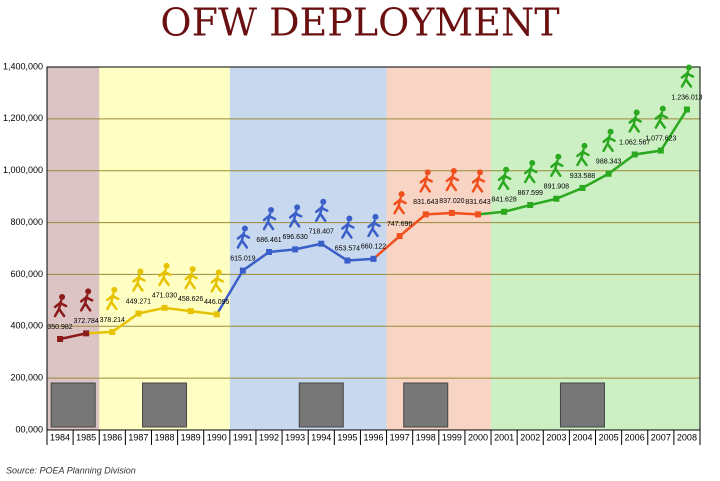 This screenshot has width=720, height=481. Describe the element at coordinates (478, 437) in the screenshot. I see `x-tick-label: 2000` at that location.